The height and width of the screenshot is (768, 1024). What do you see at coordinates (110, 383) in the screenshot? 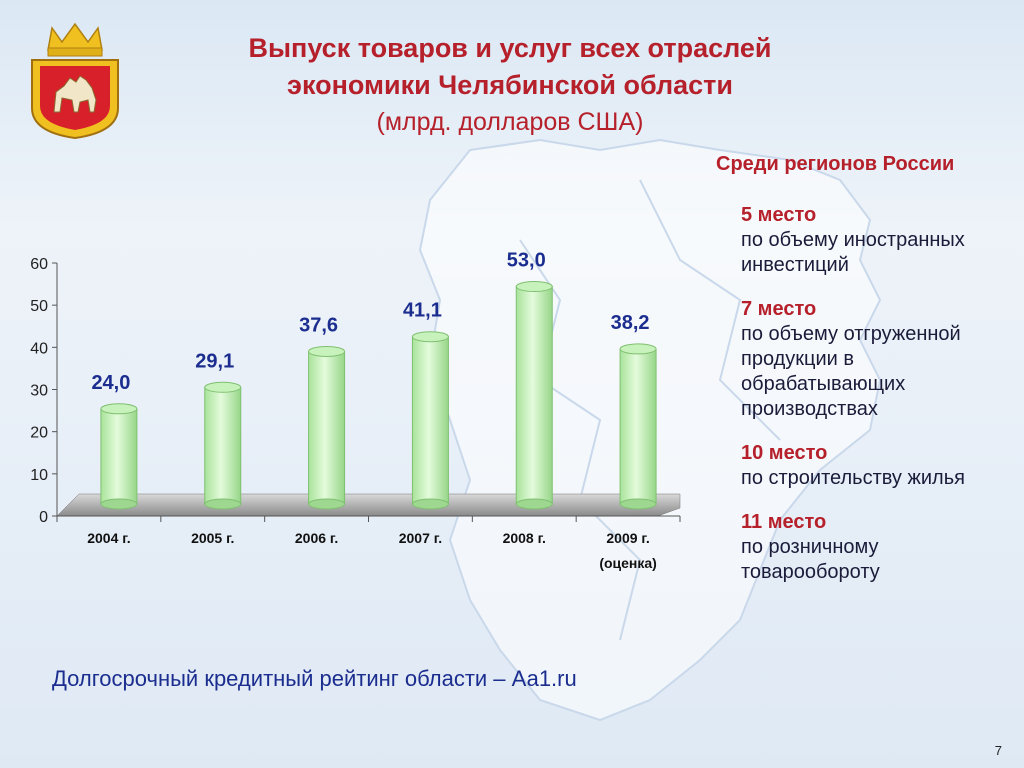
I see `data-label: 24,0` at bounding box center [110, 383].